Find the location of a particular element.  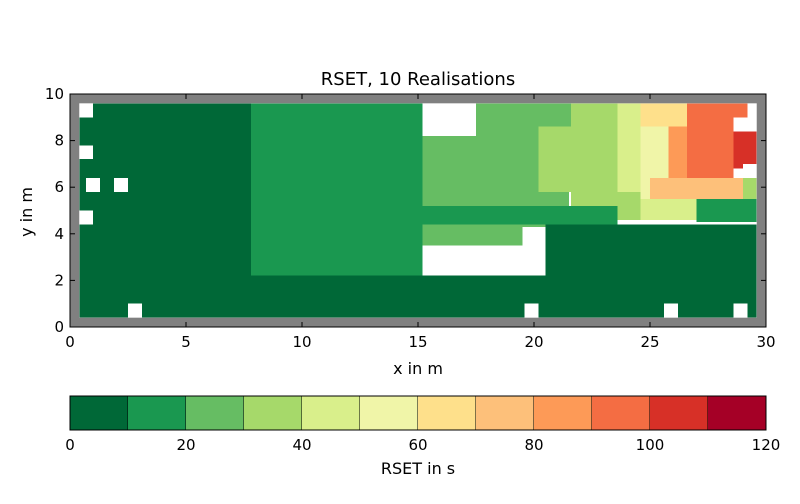

colorbar-frame is located at coordinates (418, 413).